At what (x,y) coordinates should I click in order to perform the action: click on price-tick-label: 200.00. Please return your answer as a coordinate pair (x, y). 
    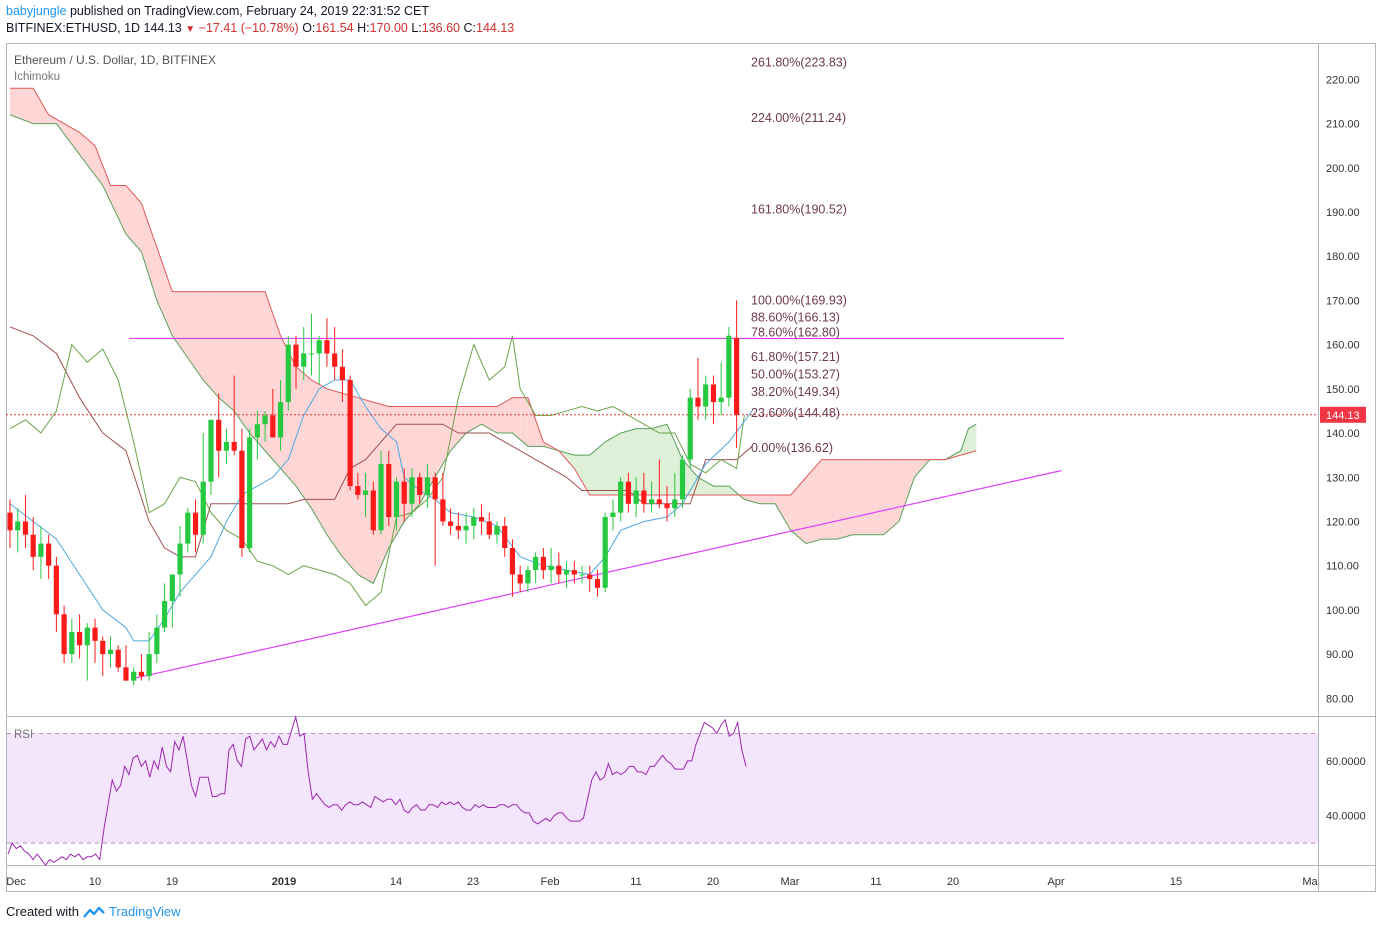
    Looking at the image, I should click on (1343, 169).